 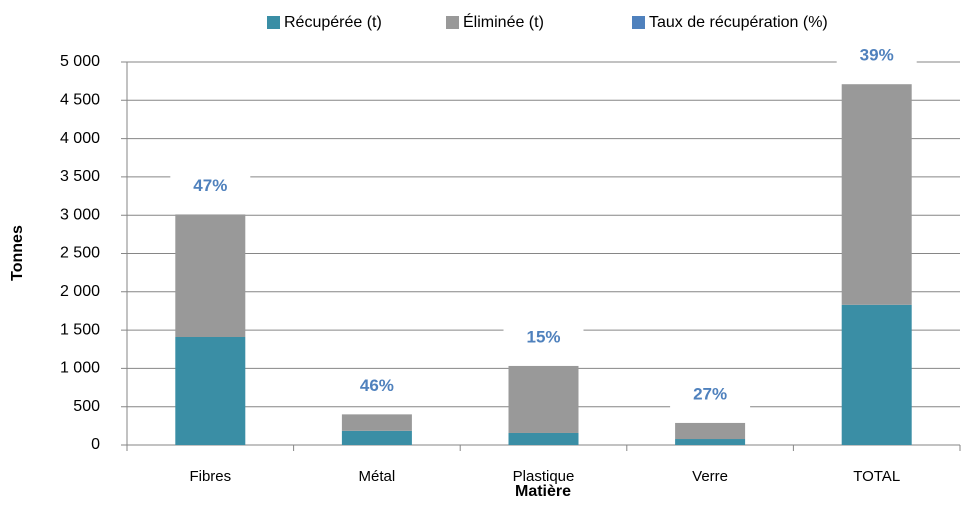 I want to click on y-tick-label: 3 000, so click(x=80, y=214).